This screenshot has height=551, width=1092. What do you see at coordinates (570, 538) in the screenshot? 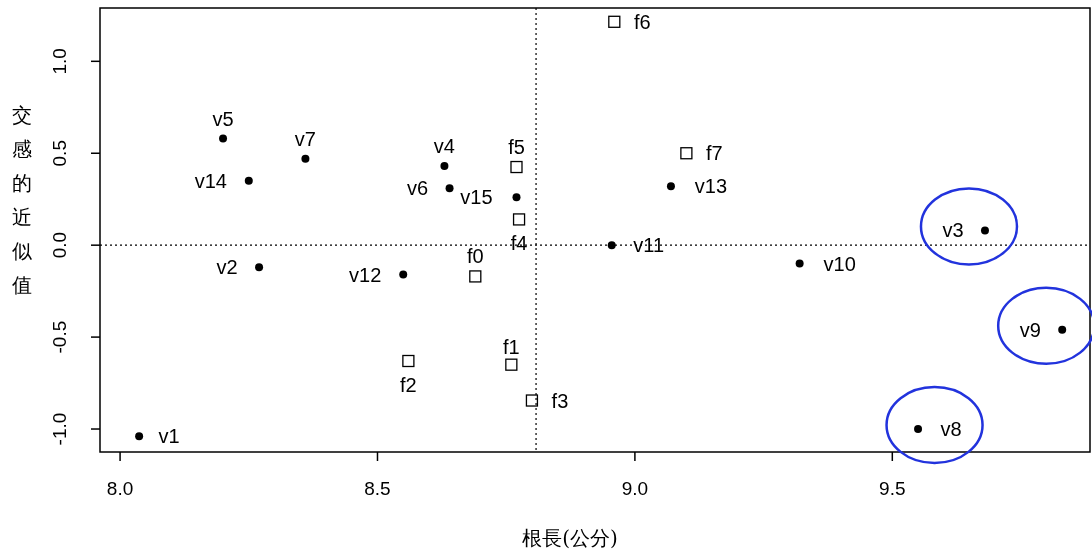
I see `x-axis-title: 根長(公分)` at bounding box center [570, 538].